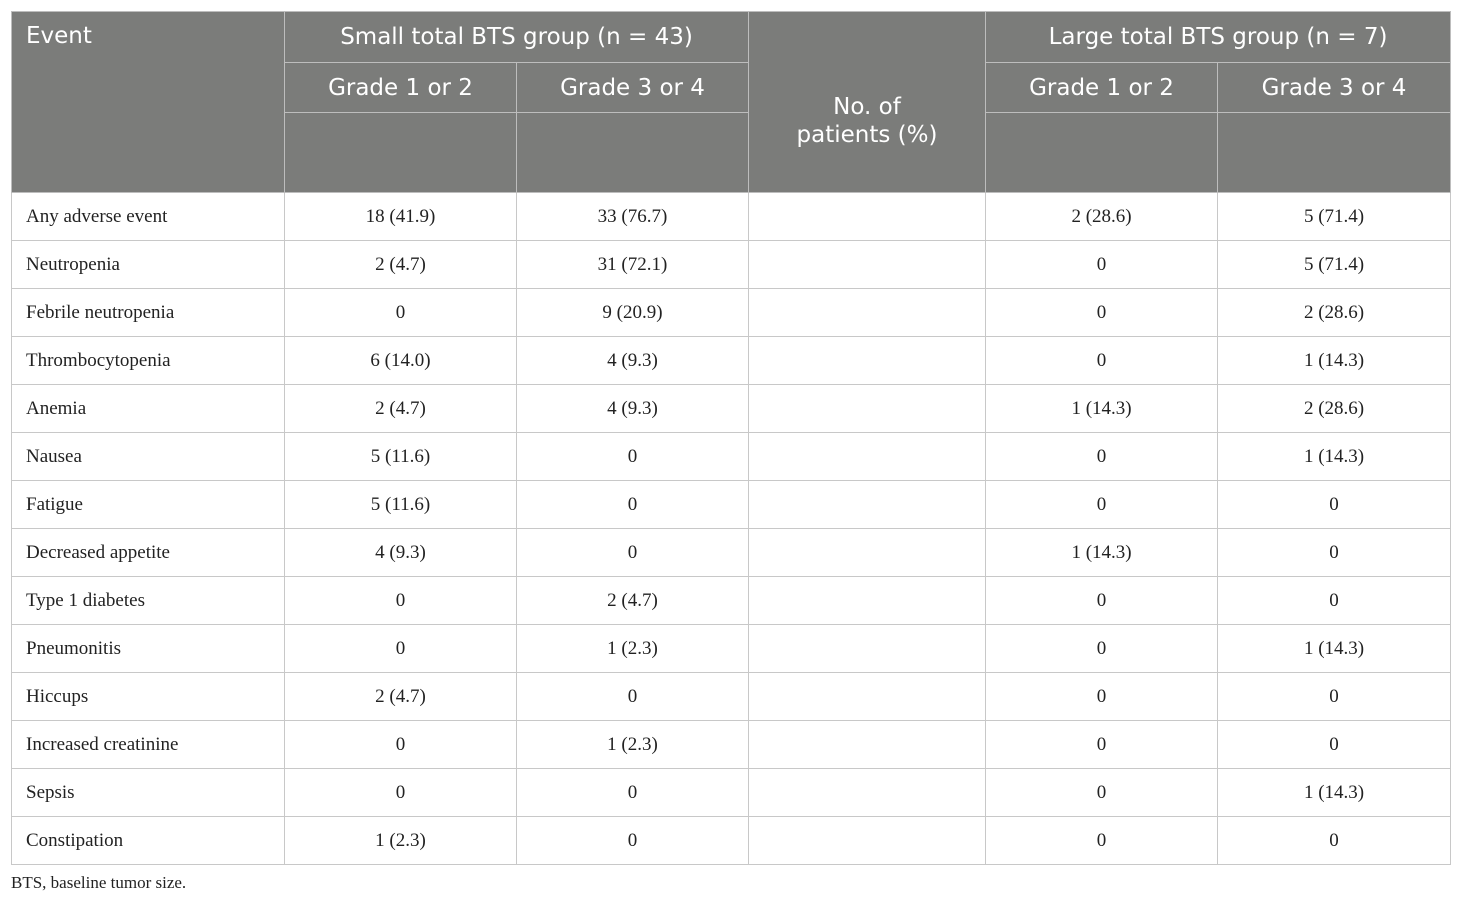 The width and height of the screenshot is (1460, 902). Describe the element at coordinates (516, 37) in the screenshot. I see `small-group-header: Small total BTS group (n = 43)` at that location.